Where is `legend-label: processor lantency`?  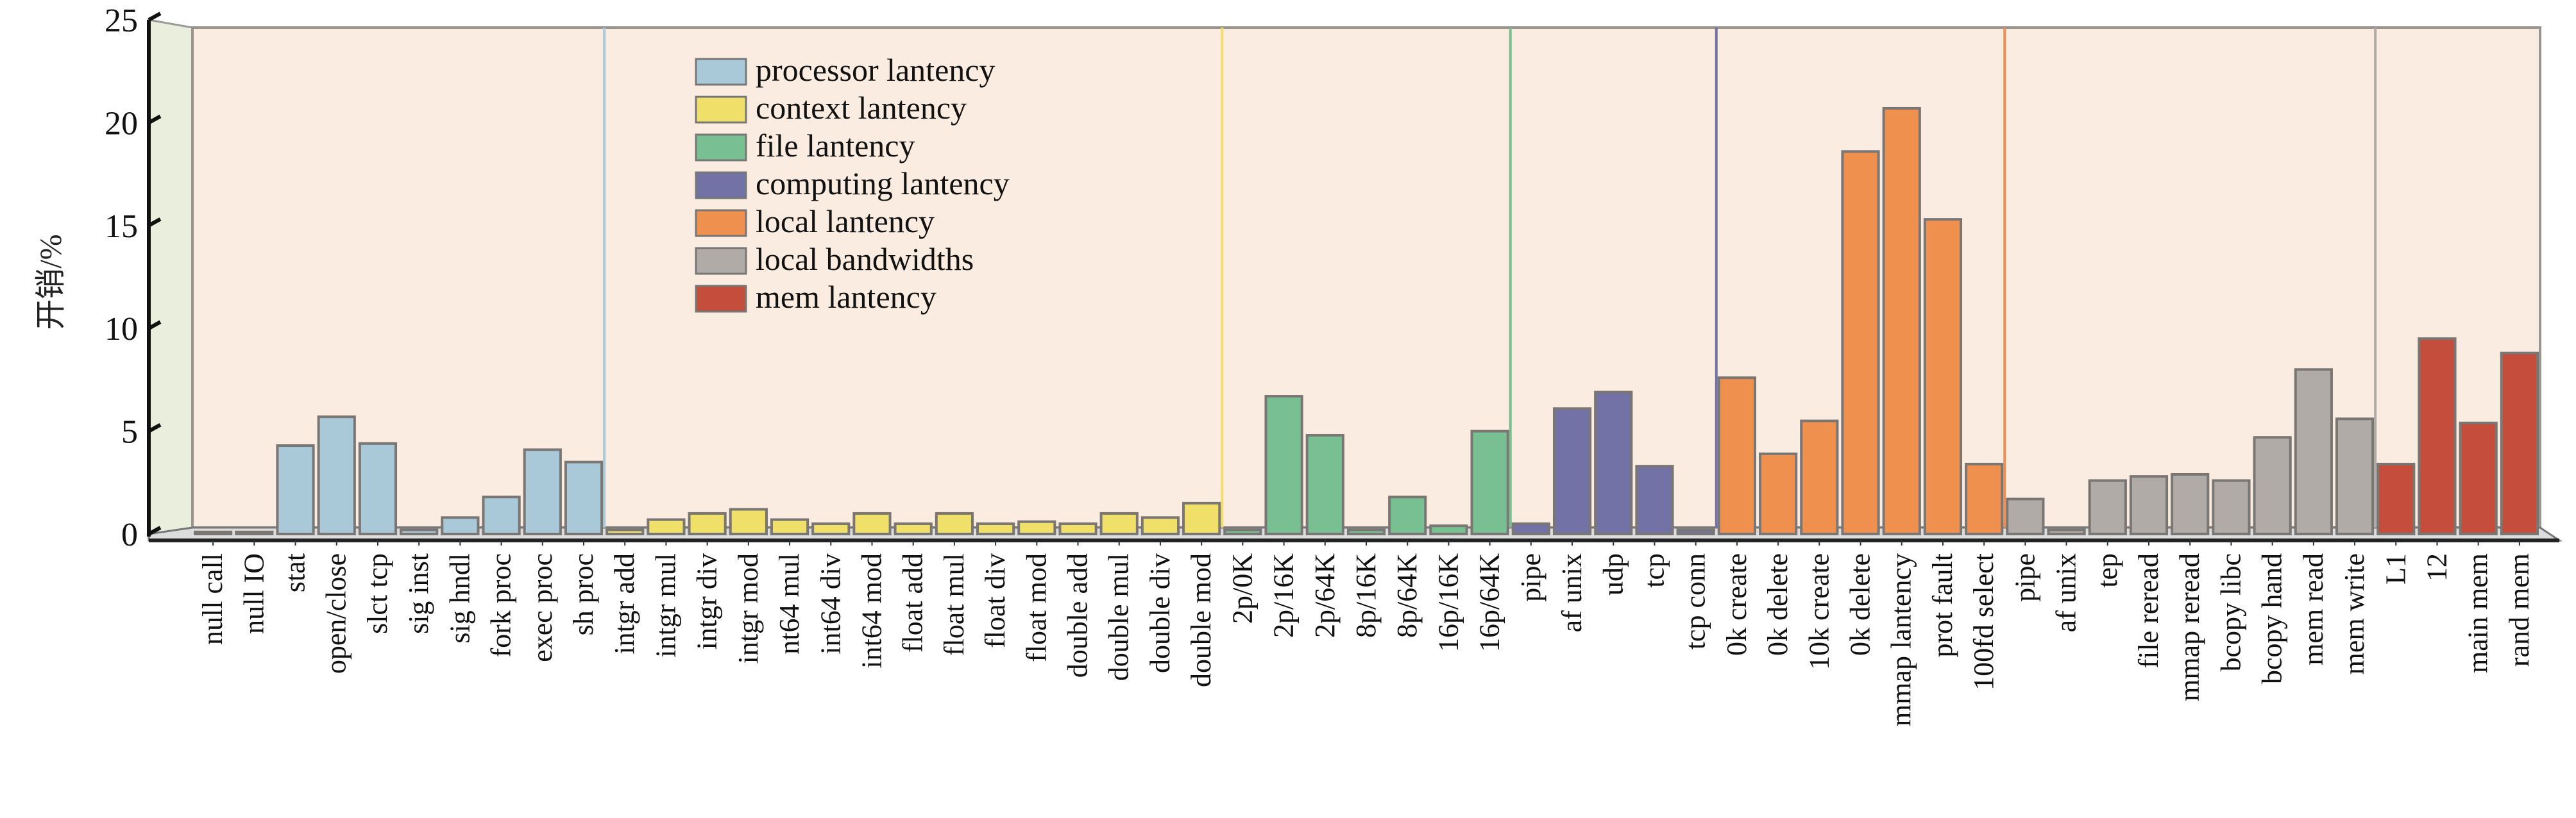
legend-label: processor lantency is located at coordinates (875, 70).